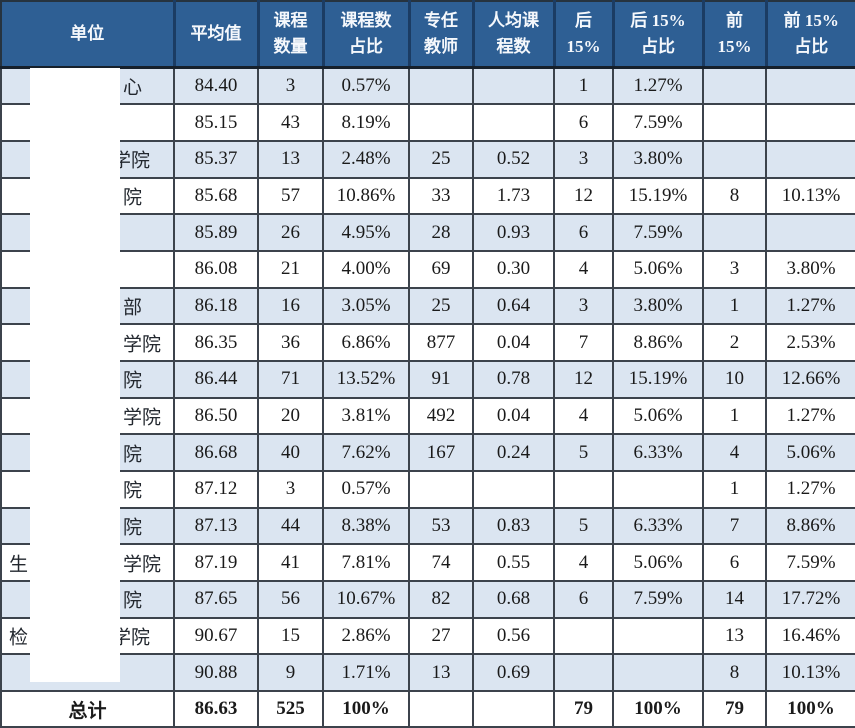 The height and width of the screenshot is (728, 855). What do you see at coordinates (366, 86) in the screenshot?
I see `cell-course_pct: 0.57%` at bounding box center [366, 86].